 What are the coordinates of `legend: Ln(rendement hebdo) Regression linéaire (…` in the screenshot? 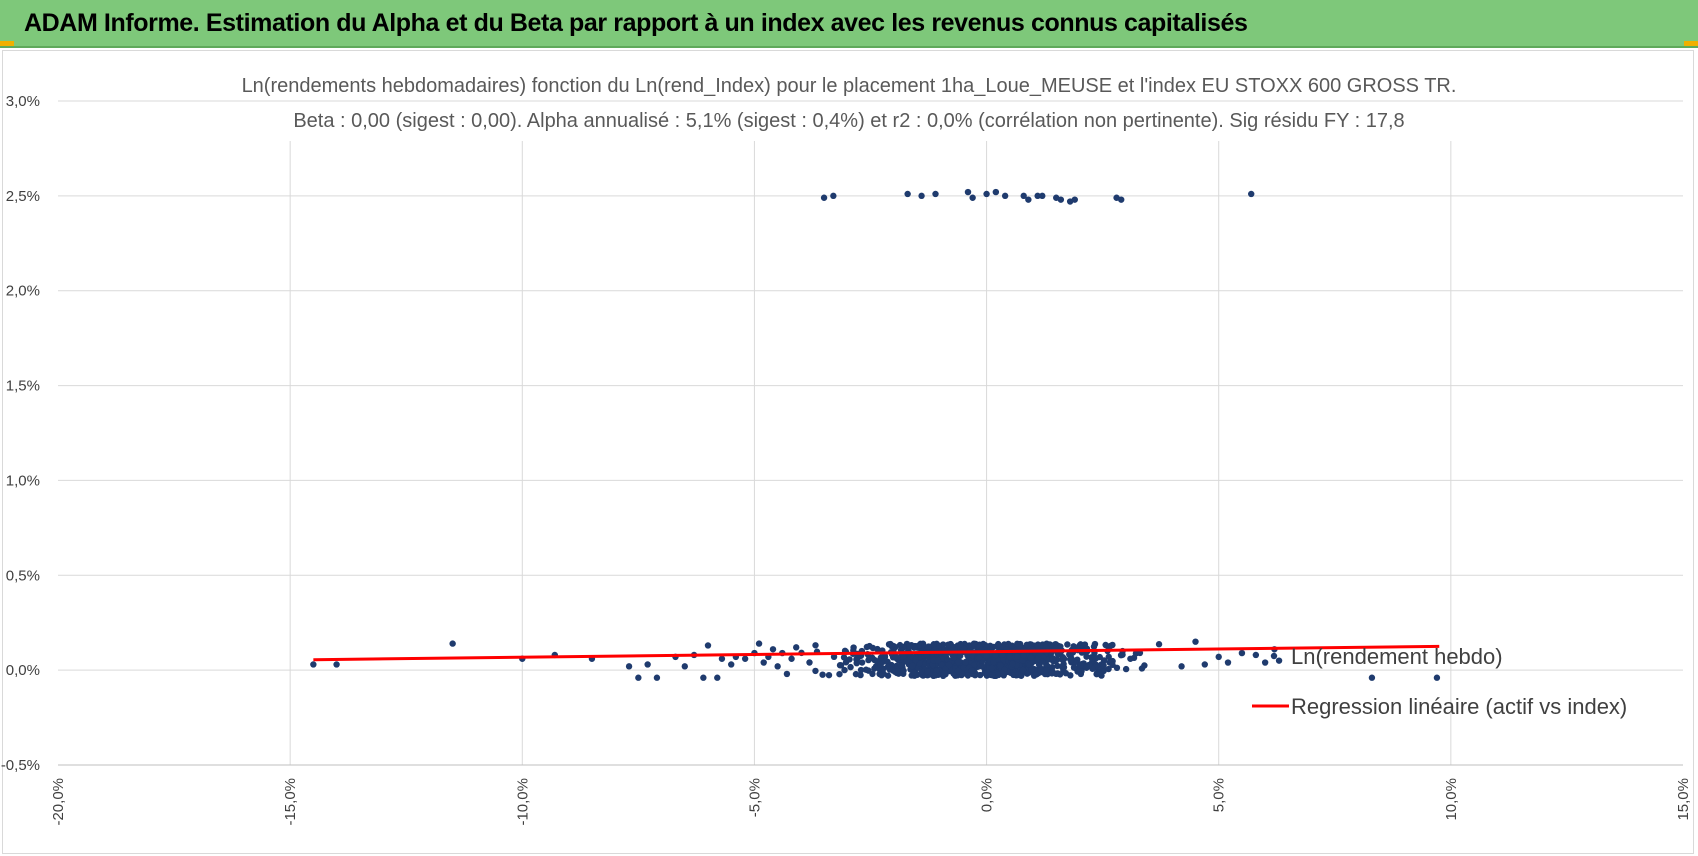 It's located at (1439, 681).